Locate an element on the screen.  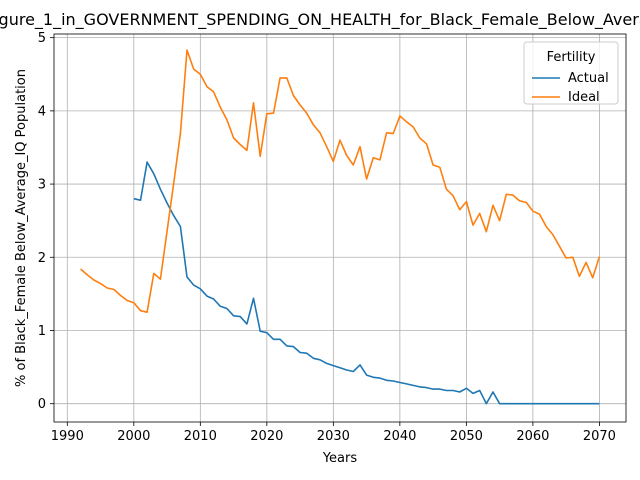
legend-label-actual: Actual is located at coordinates (588, 78).